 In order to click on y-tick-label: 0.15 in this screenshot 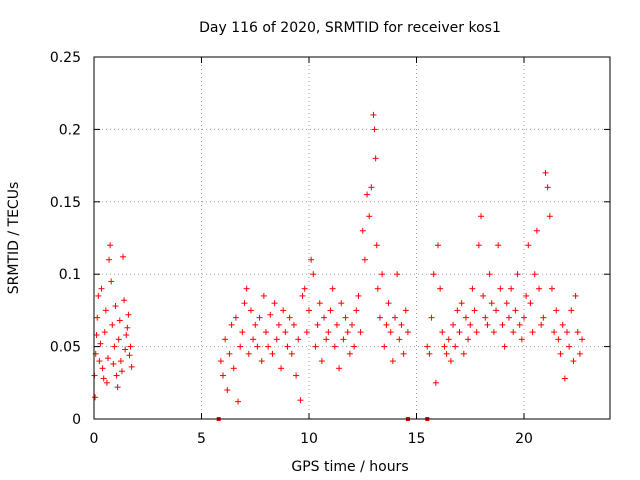, I will do `click(65, 203)`.